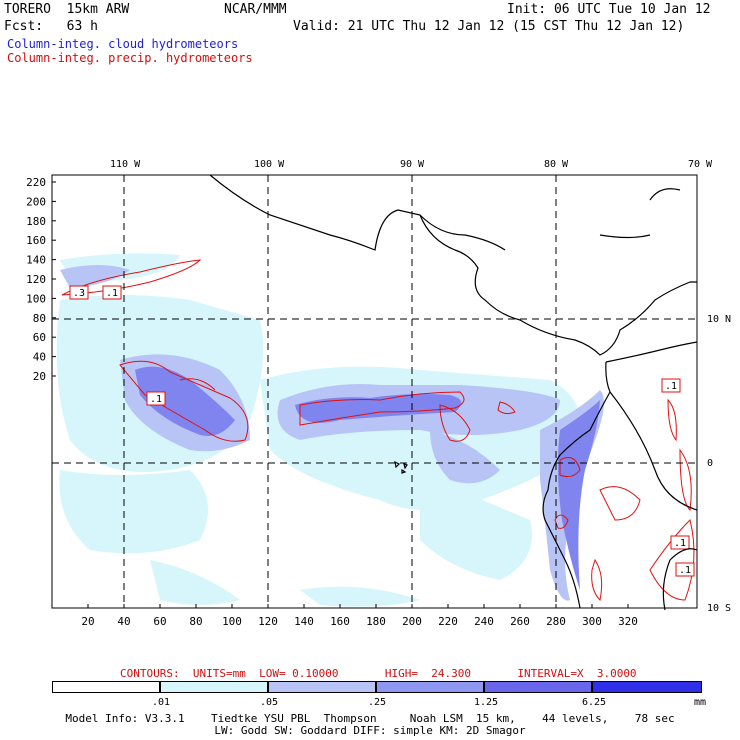 Image resolution: width=740 pixels, height=740 pixels. What do you see at coordinates (39, 357) in the screenshot?
I see `y-tick-label: 40` at bounding box center [39, 357].